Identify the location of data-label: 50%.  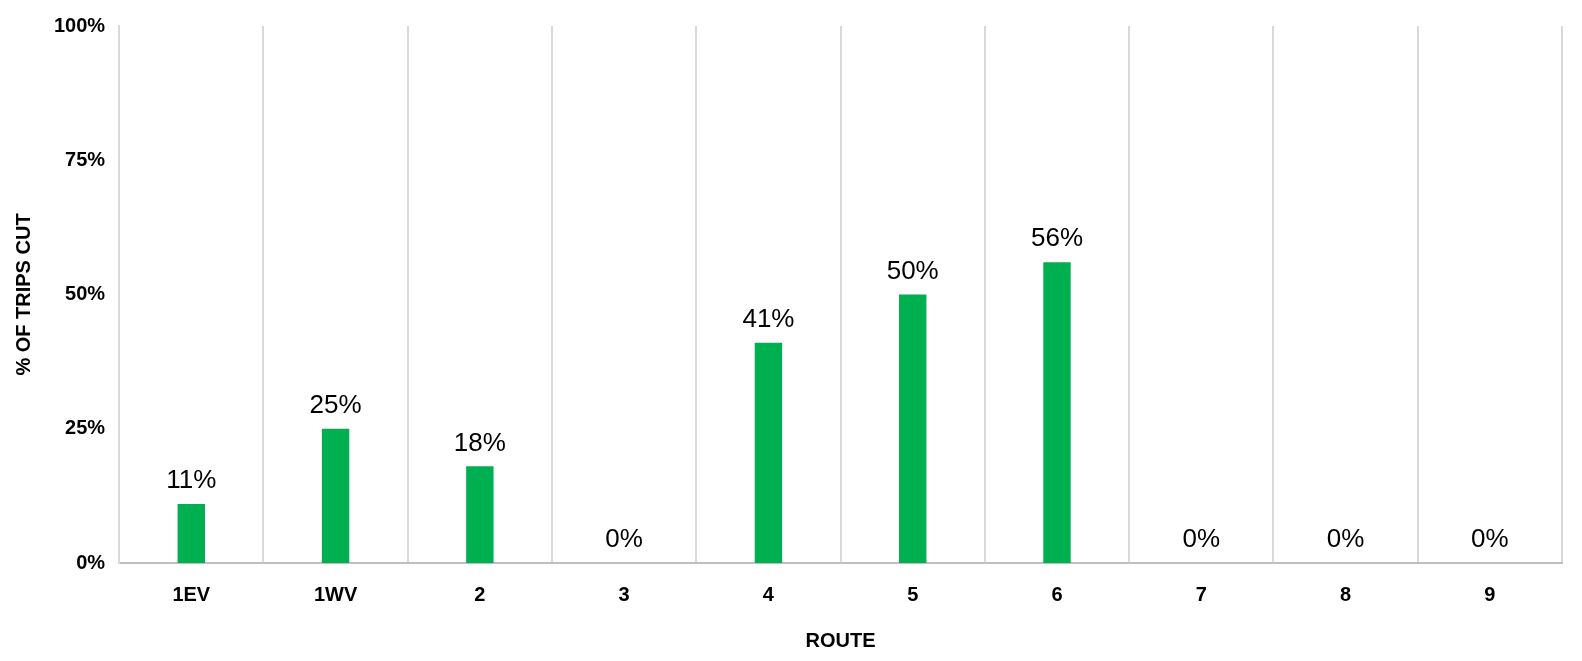
(912, 269).